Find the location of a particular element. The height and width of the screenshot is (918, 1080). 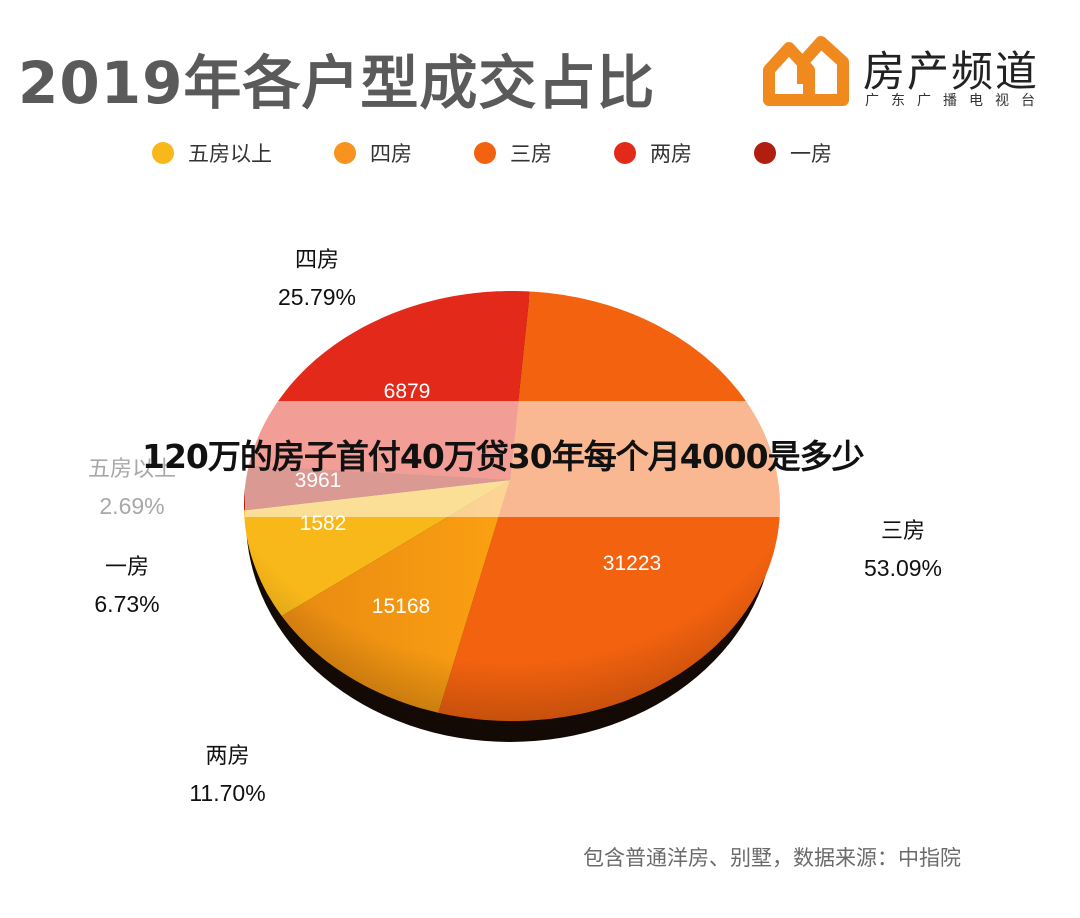

label-name: 一房 is located at coordinates (126, 567).